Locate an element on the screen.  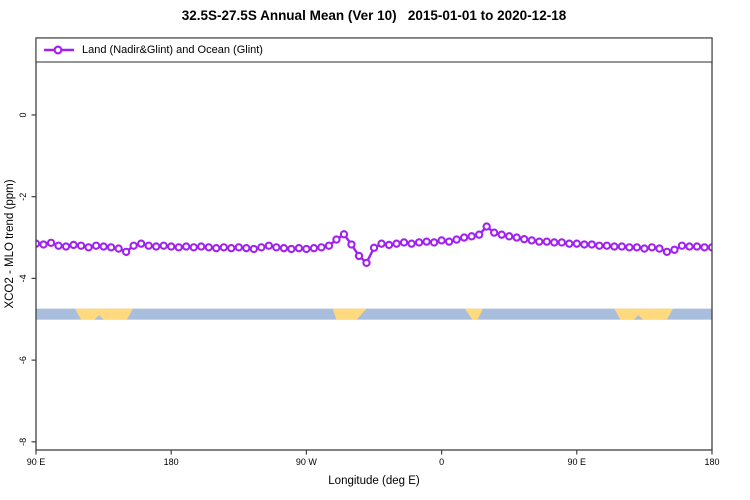
land-band-segment-australia-repeat is located at coordinates (643, 314).